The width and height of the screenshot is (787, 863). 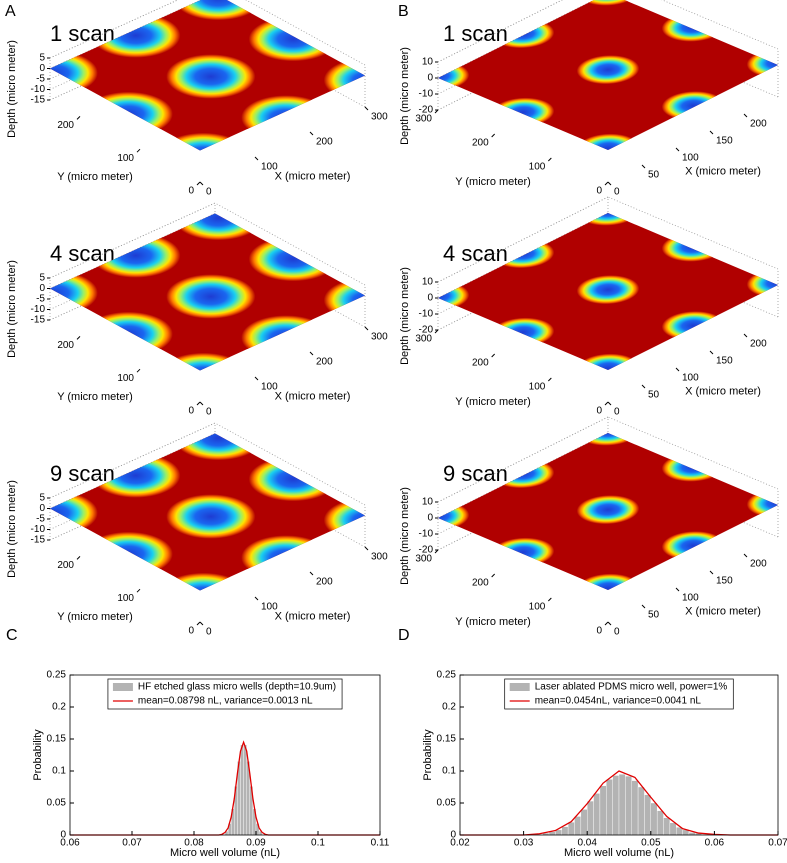 What do you see at coordinates (122, 687) in the screenshot?
I see `legend-swatch` at bounding box center [122, 687].